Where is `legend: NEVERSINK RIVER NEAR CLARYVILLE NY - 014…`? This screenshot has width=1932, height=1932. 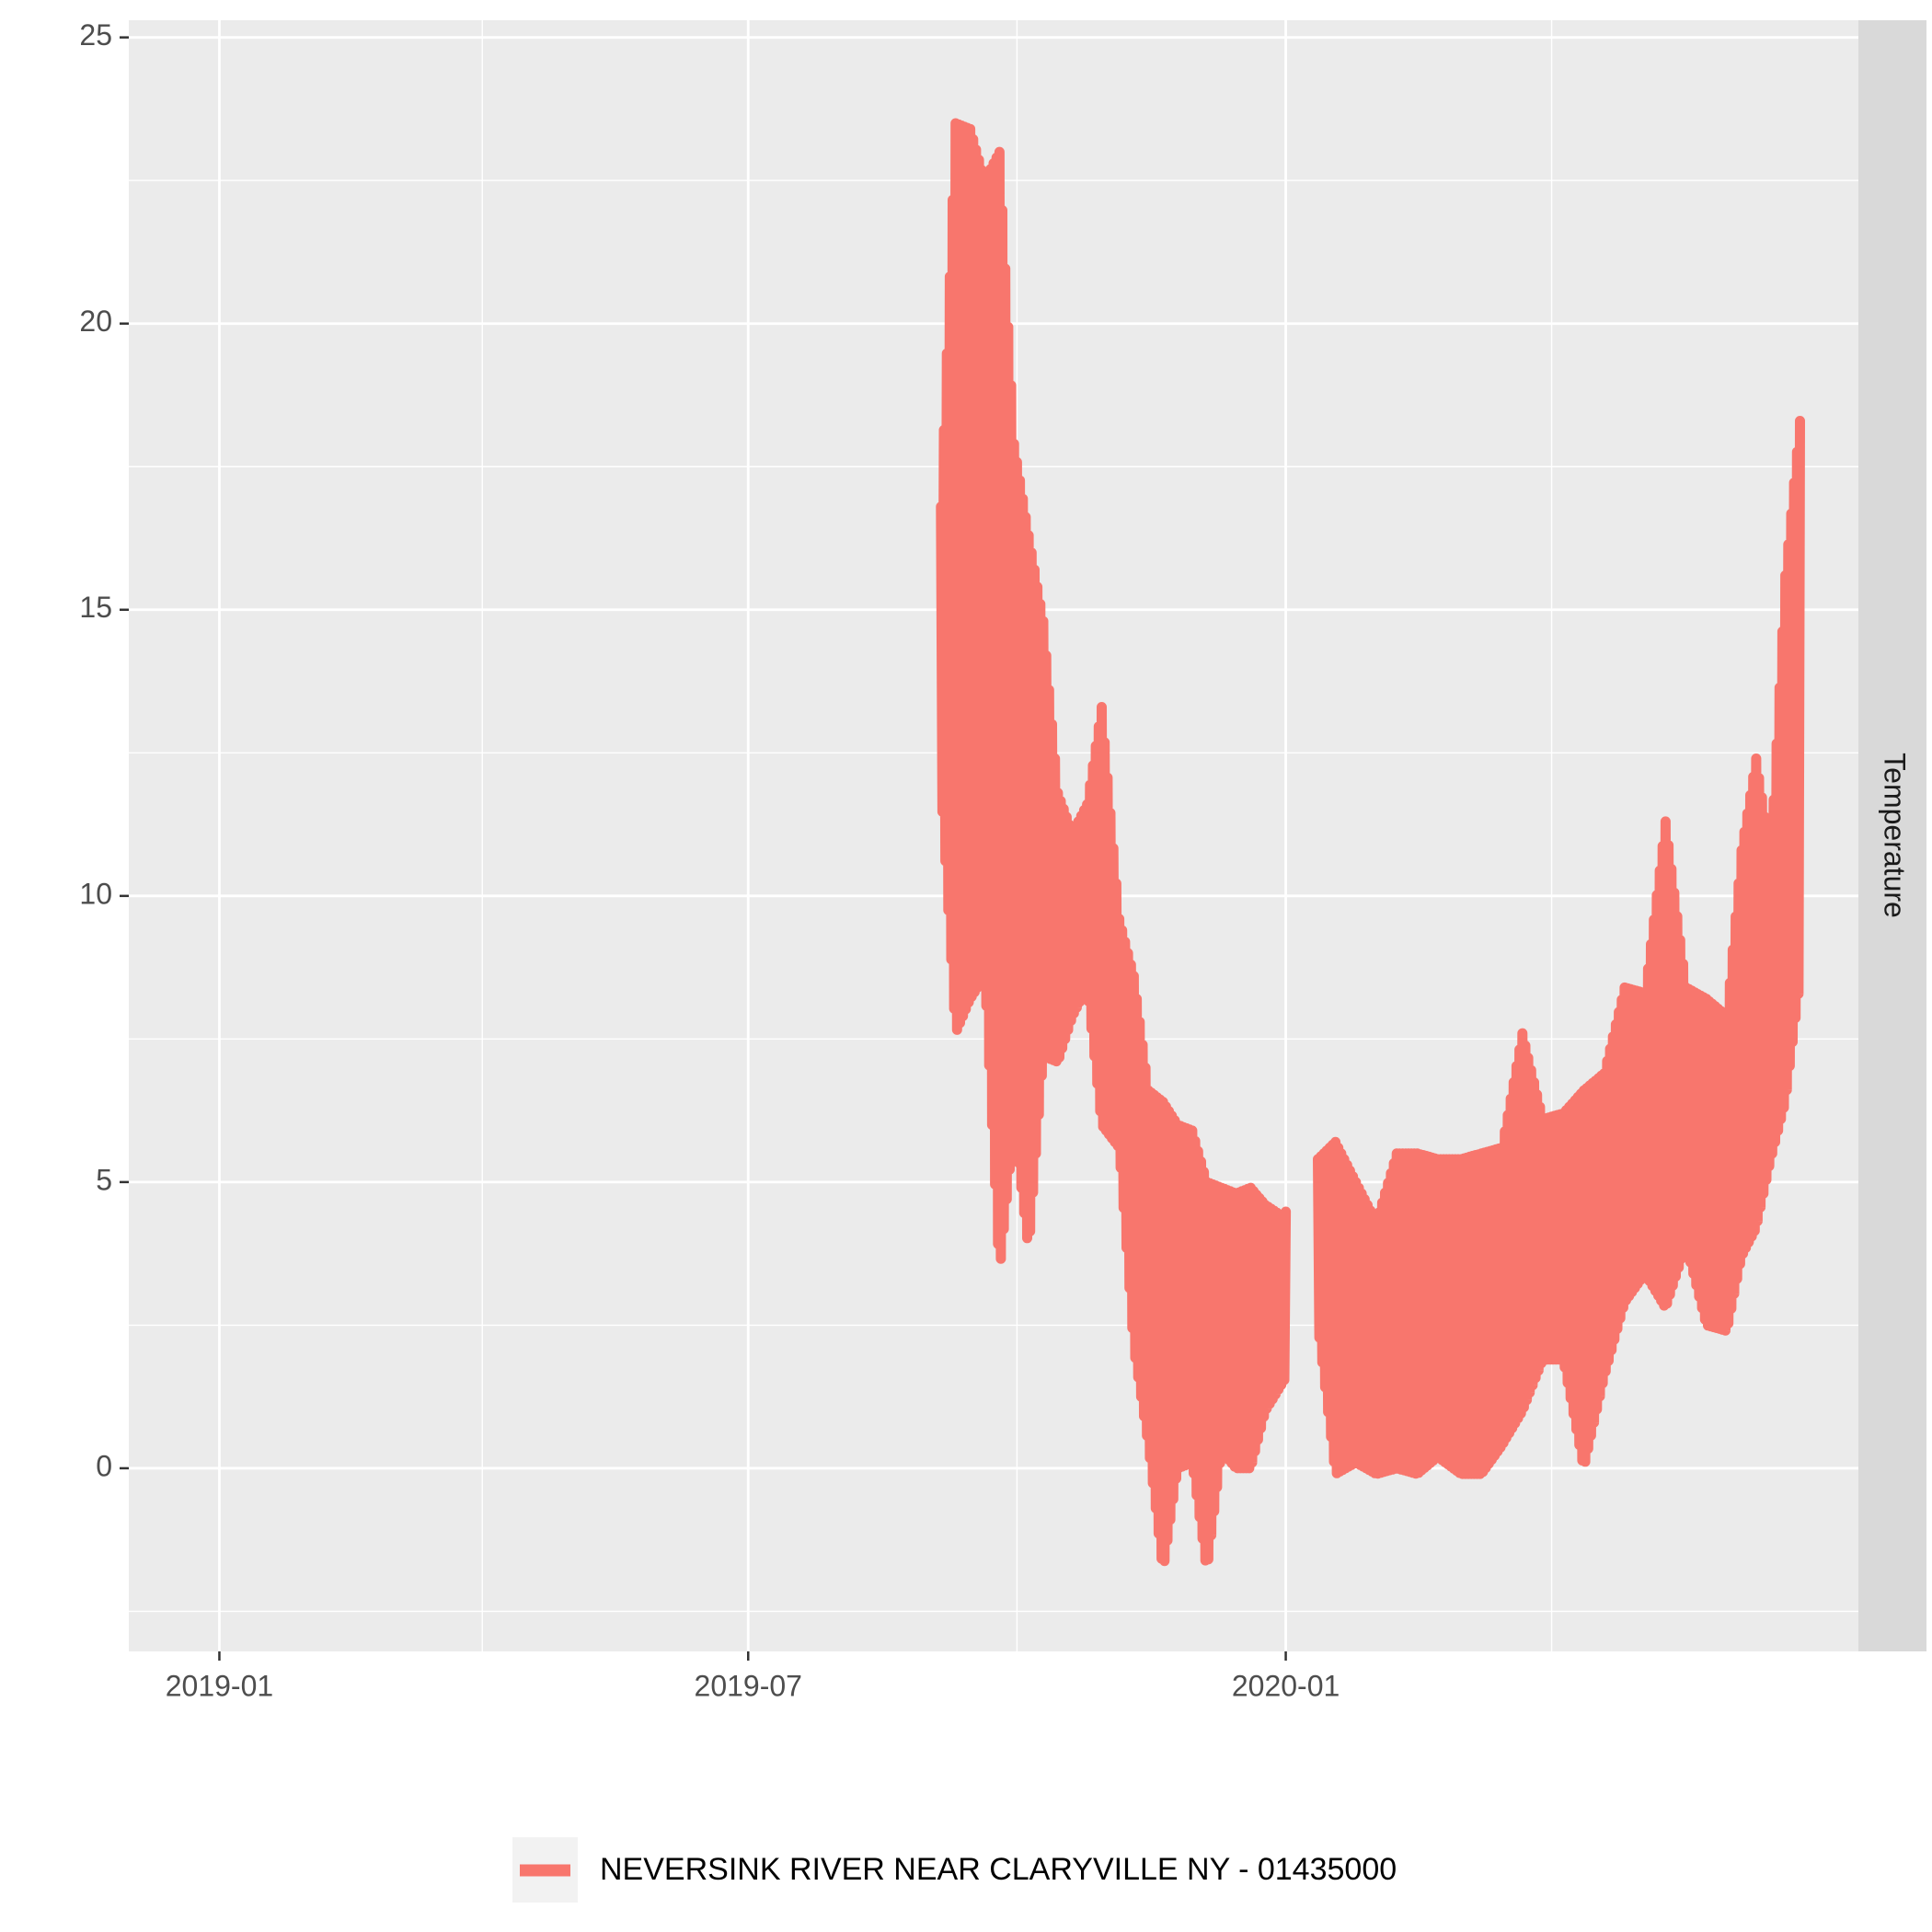 legend: NEVERSINK RIVER NEAR CLARYVILLE NY - 014… is located at coordinates (954, 1870).